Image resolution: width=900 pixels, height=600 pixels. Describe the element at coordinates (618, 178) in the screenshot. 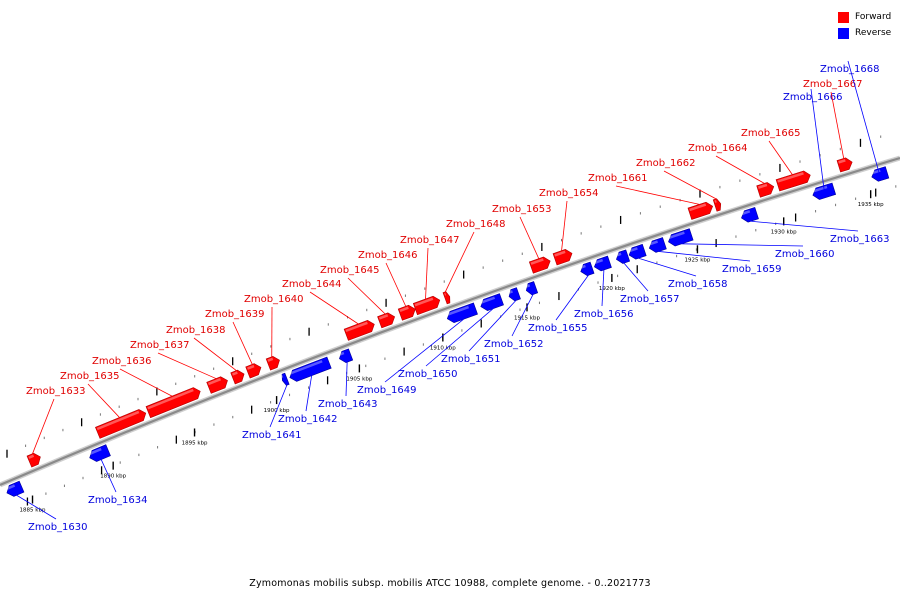

I see `gene-label: Zmob_1661` at that location.